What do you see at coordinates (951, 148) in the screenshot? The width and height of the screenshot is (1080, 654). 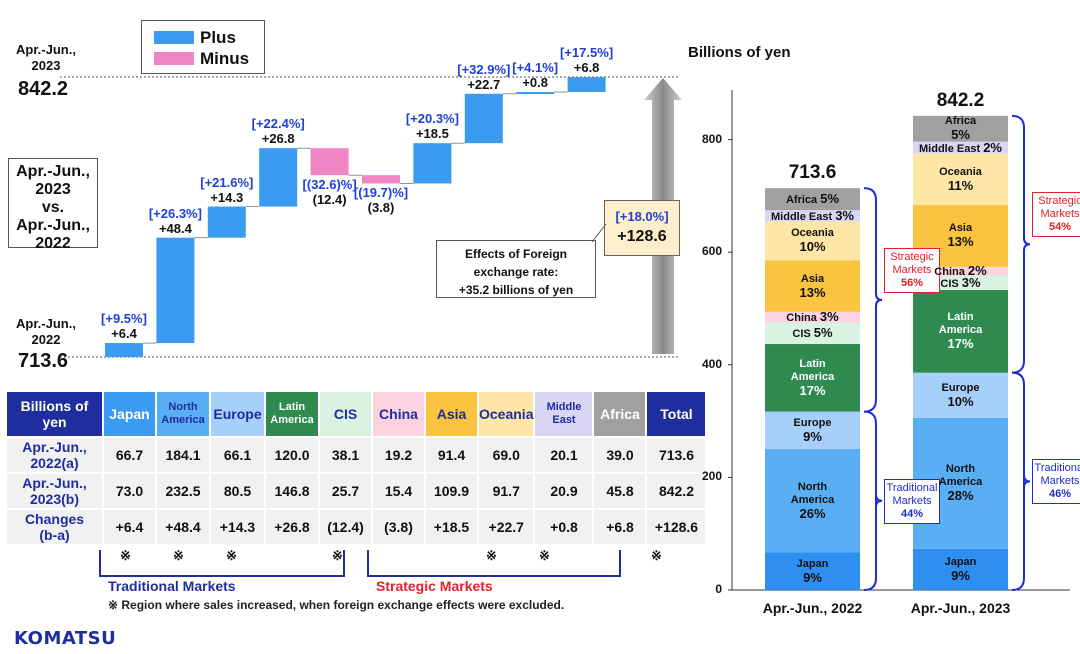 I see `stacked-label-name: Middle East` at bounding box center [951, 148].